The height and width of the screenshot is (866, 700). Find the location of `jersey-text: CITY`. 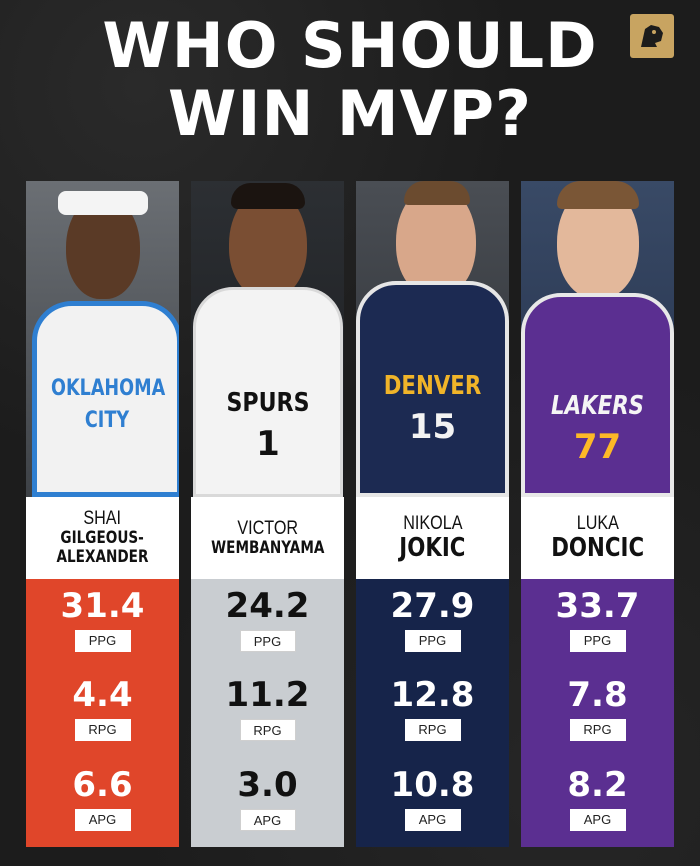

jersey-text: CITY is located at coordinates (107, 420).